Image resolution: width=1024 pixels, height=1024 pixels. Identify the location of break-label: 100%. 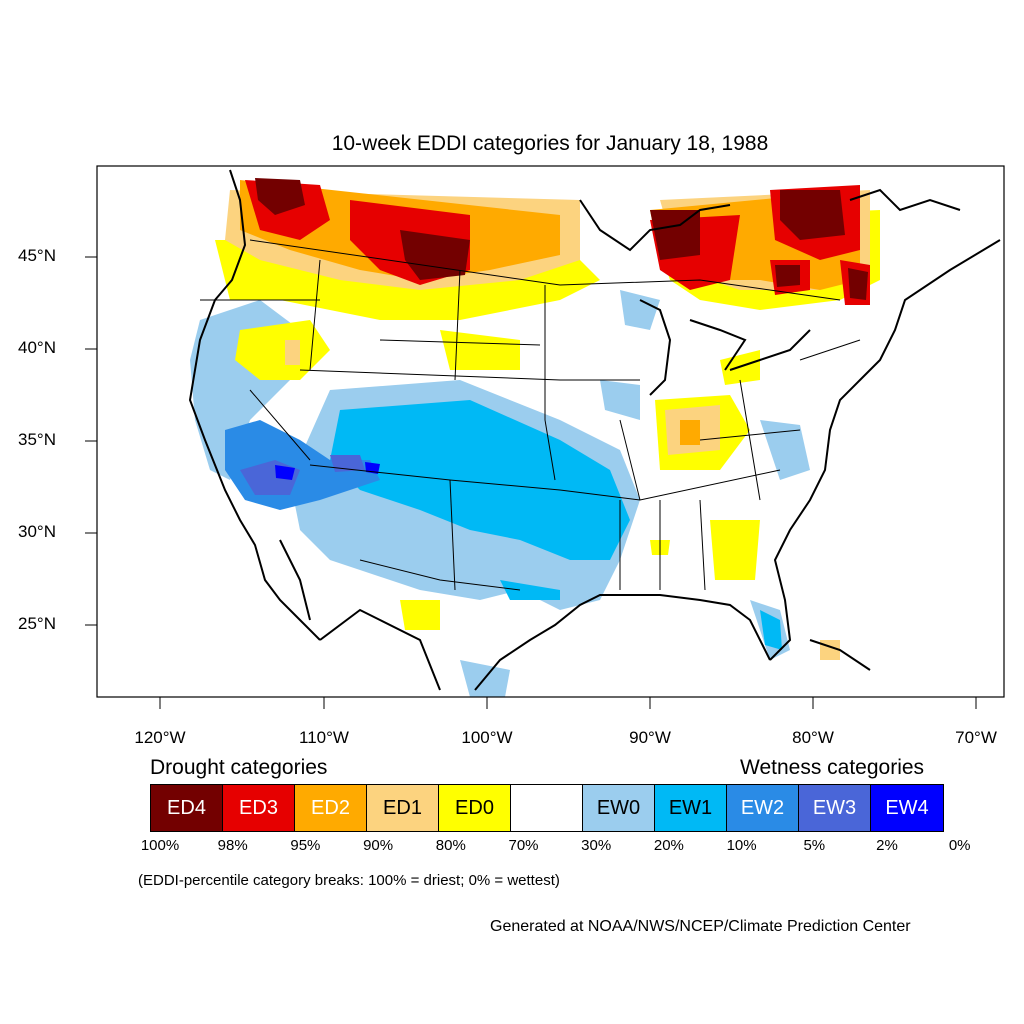
(160, 845).